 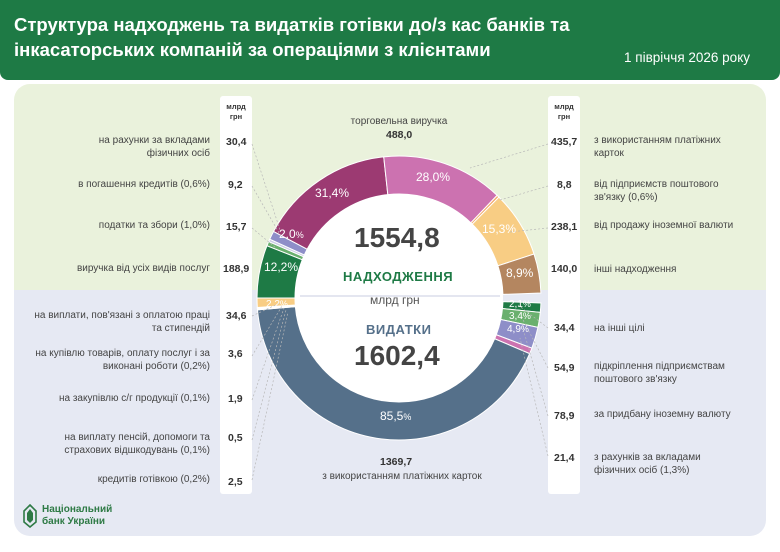 I want to click on income-right-value-0: 435,7, so click(x=564, y=142).